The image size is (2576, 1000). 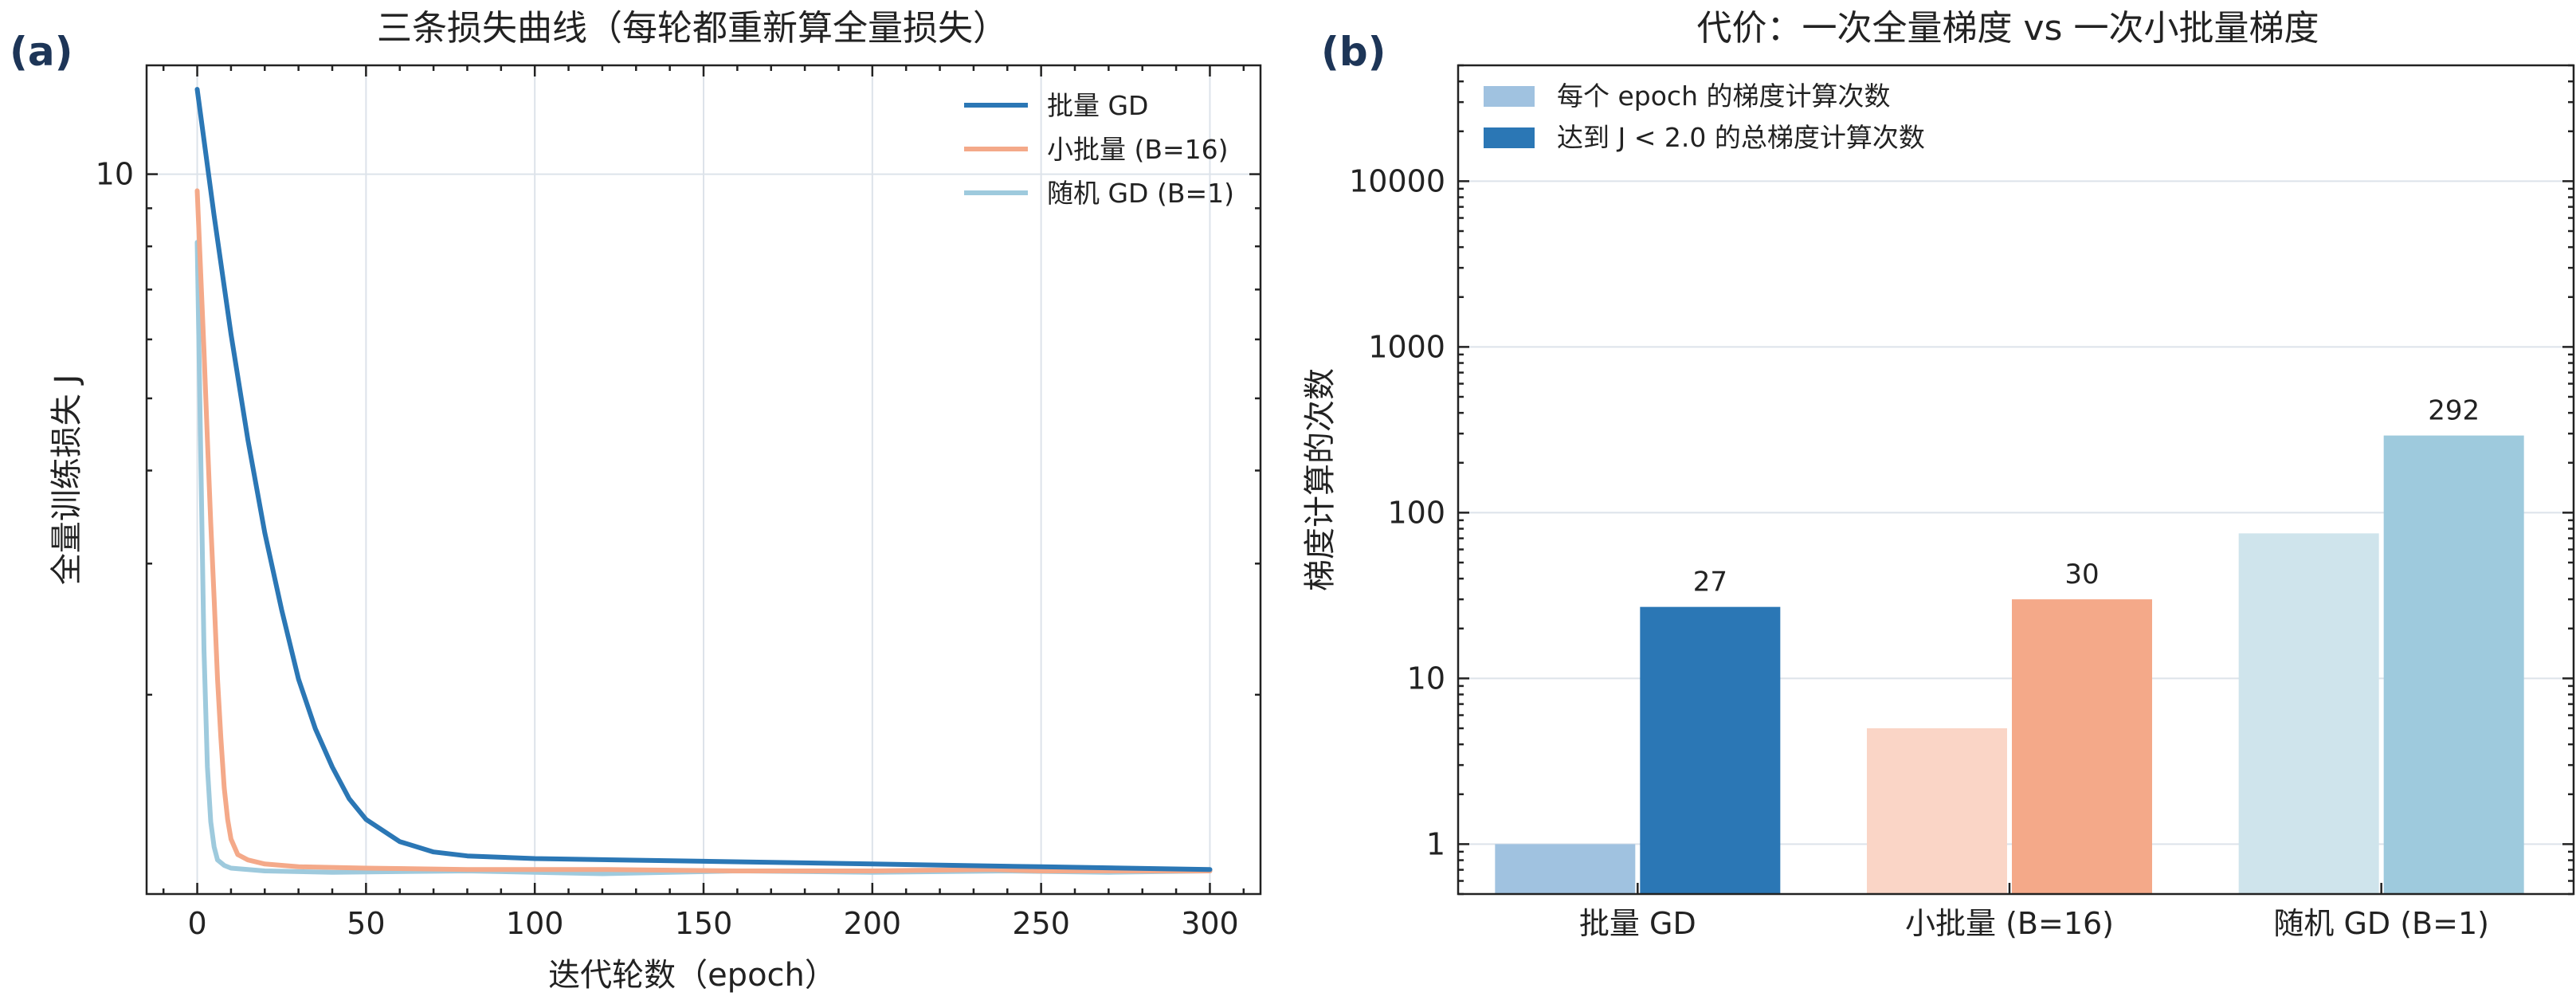 What do you see at coordinates (1724, 96) in the screenshot?
I see `chart-b-legend-label: 每个 epoch 的梯度计算次数` at bounding box center [1724, 96].